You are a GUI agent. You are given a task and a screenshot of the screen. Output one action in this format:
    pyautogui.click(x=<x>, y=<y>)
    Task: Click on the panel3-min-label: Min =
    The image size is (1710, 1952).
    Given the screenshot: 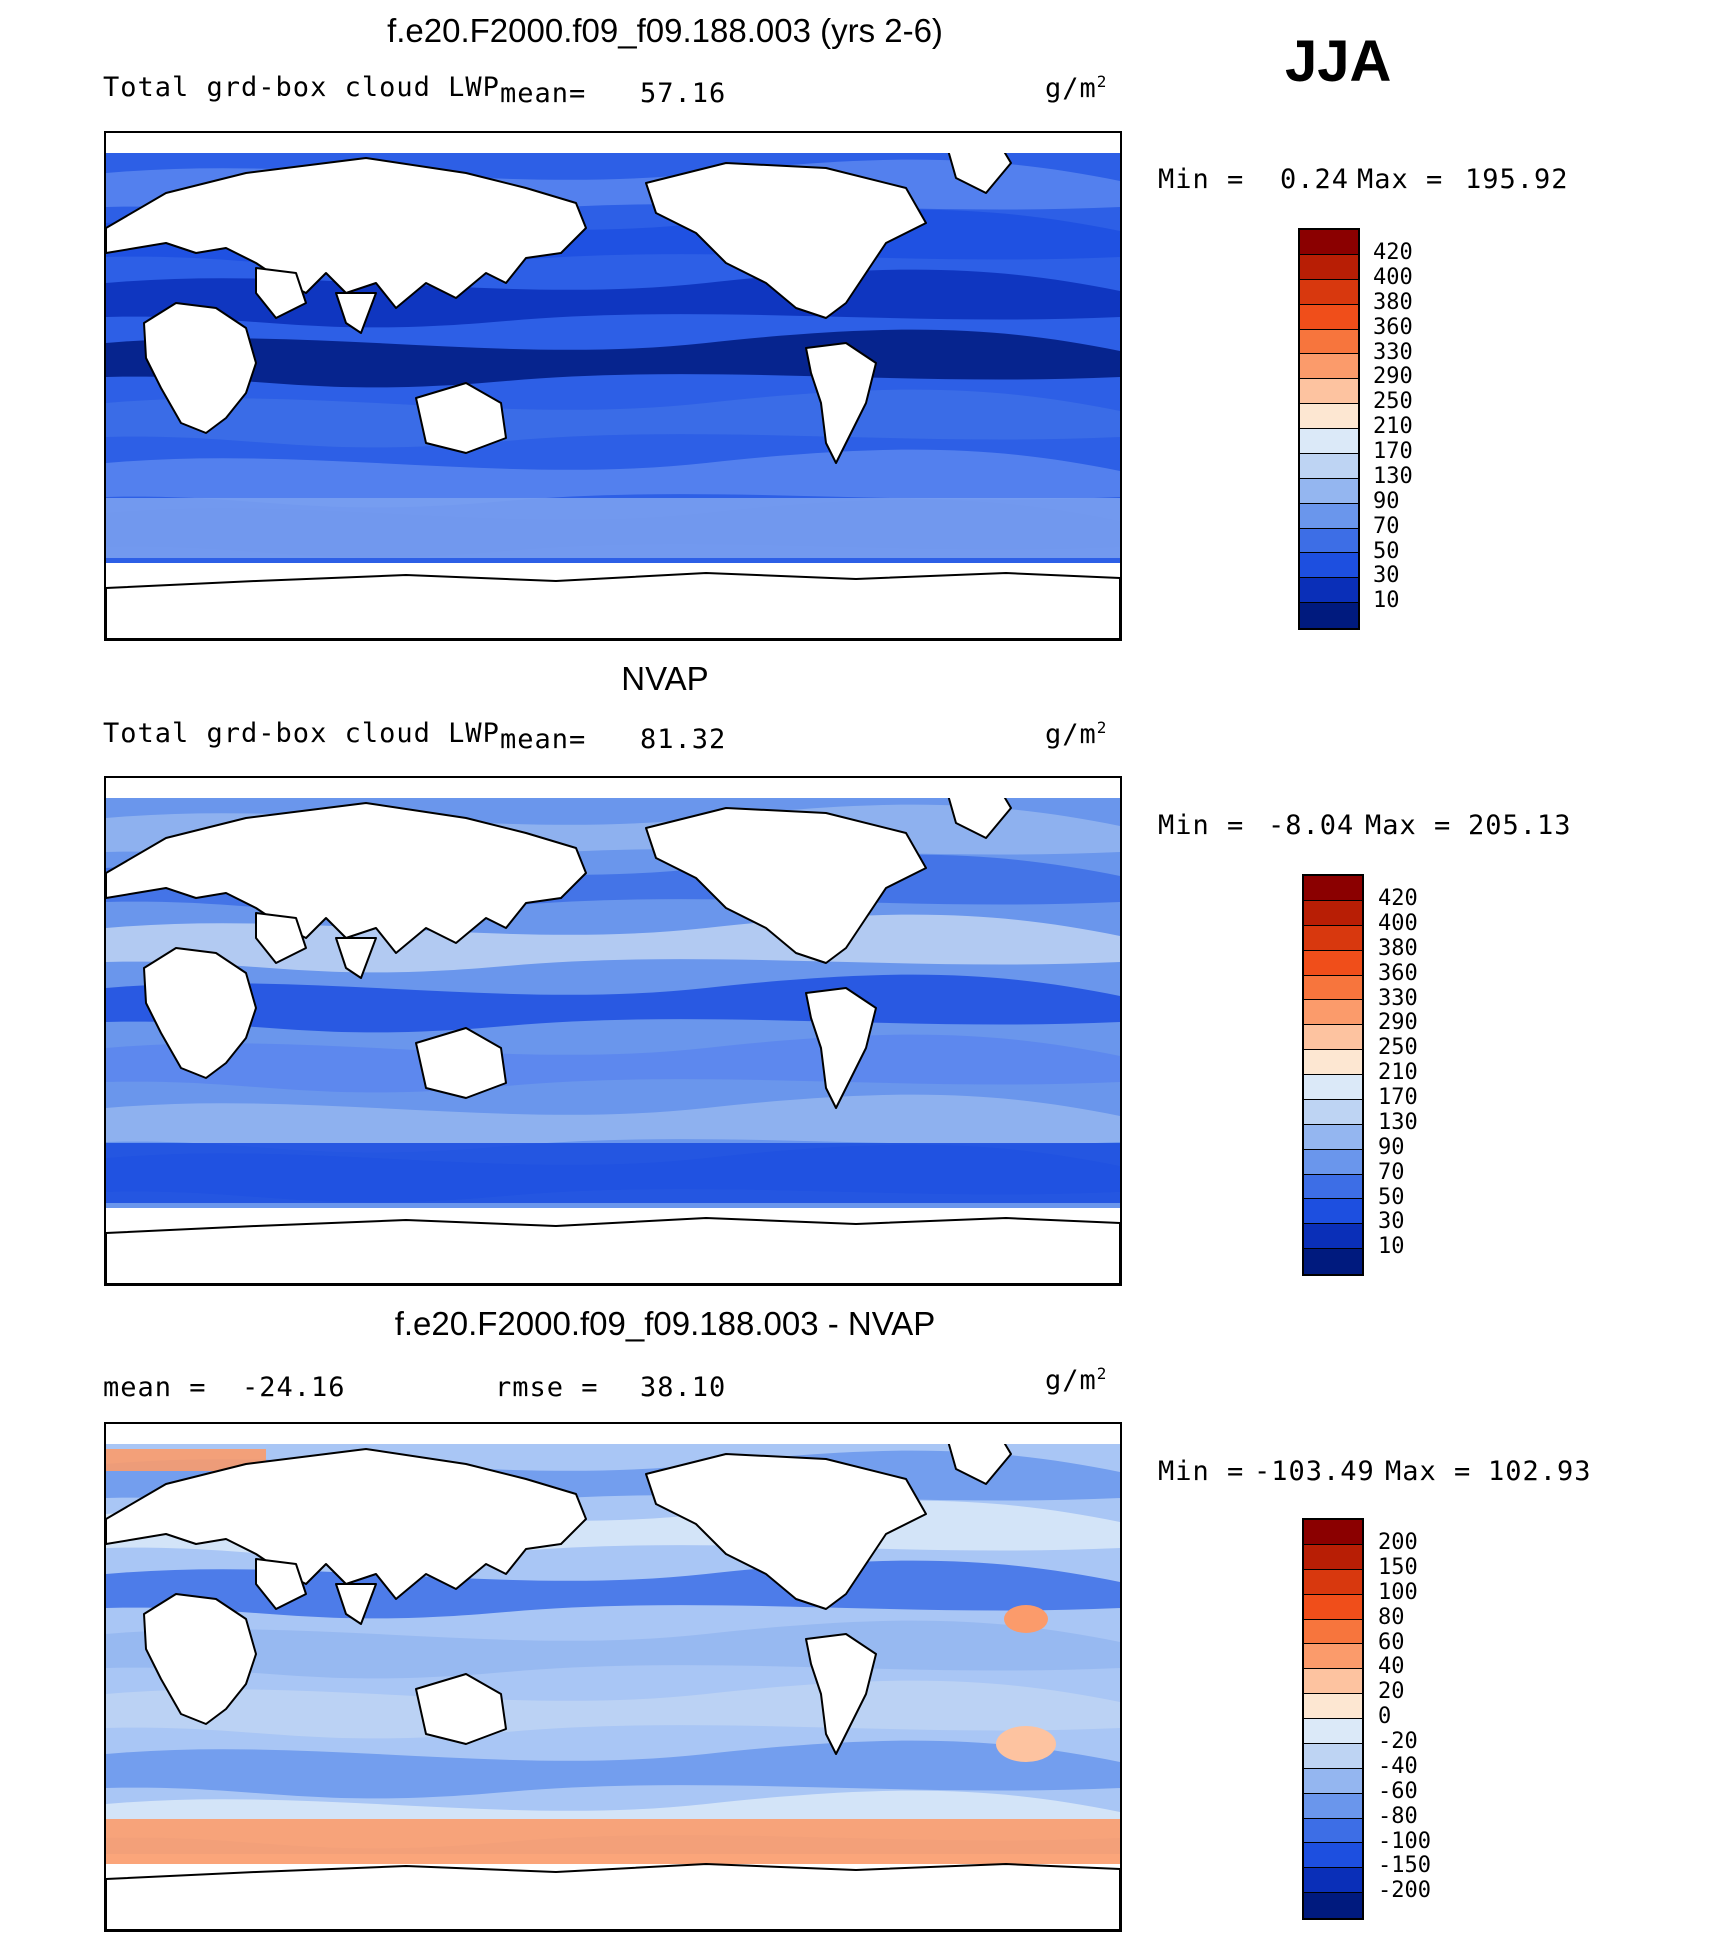 What is the action you would take?
    pyautogui.click(x=1201, y=1471)
    